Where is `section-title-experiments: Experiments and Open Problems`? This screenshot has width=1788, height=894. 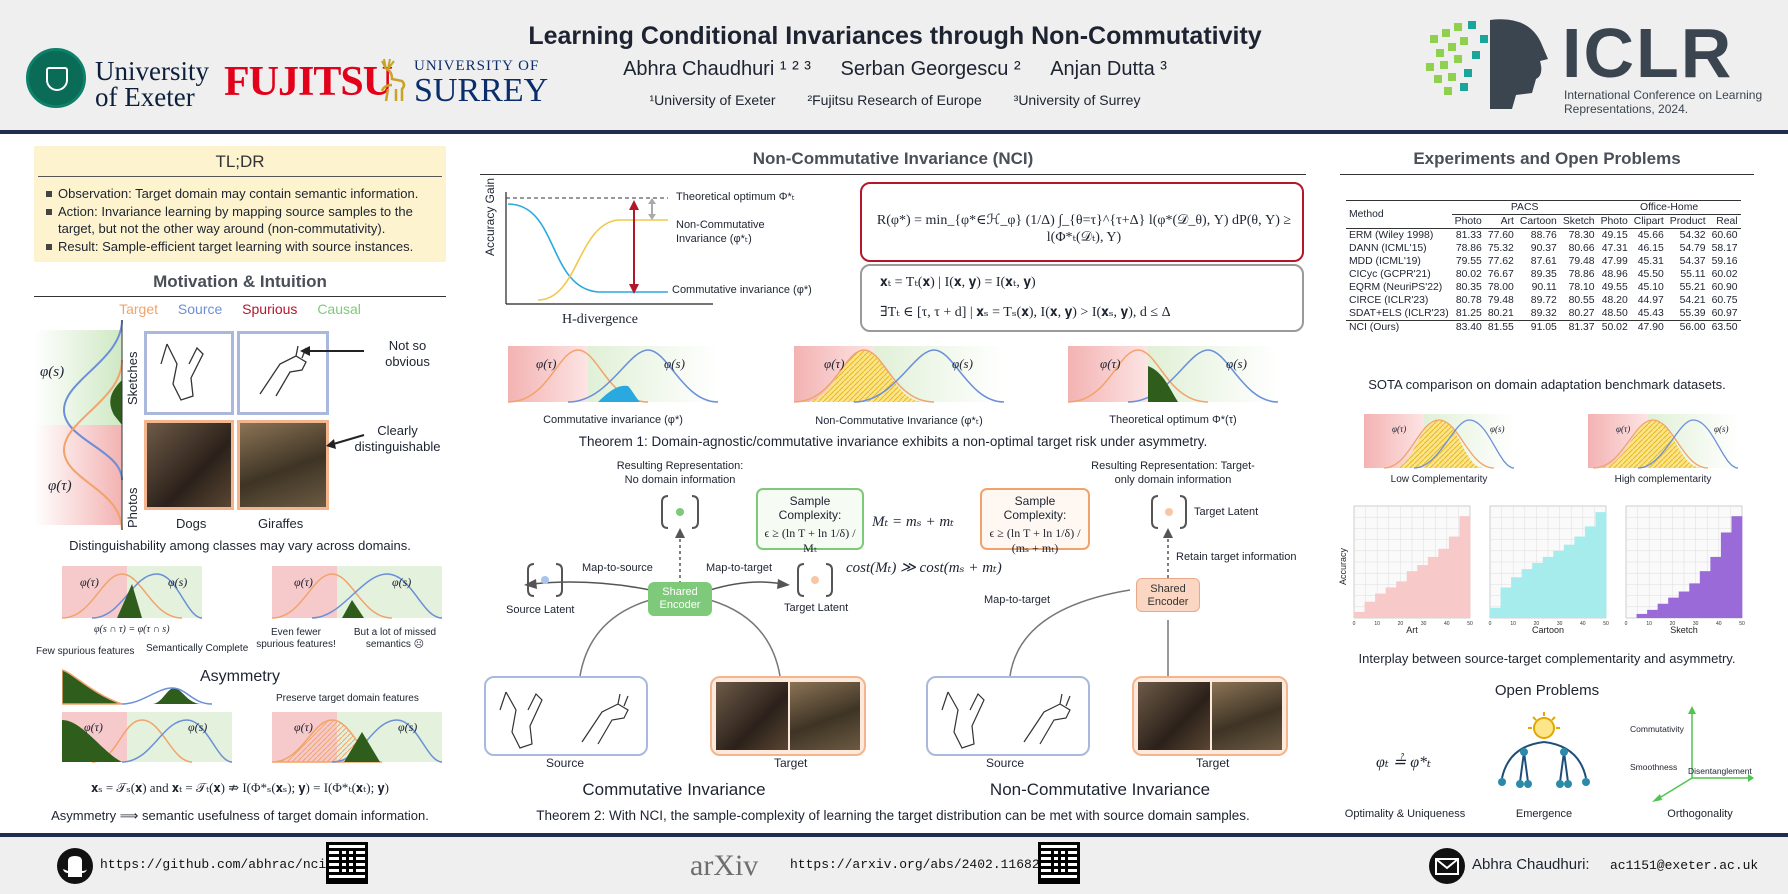 section-title-experiments: Experiments and Open Problems is located at coordinates (1547, 158).